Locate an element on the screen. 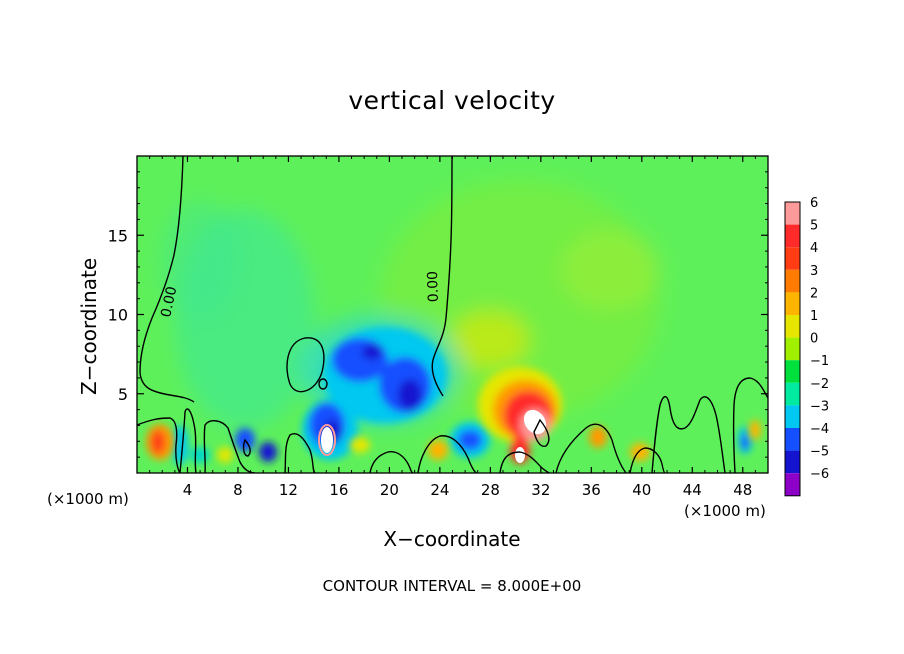 The height and width of the screenshot is (654, 904). x-tick-label: 48 is located at coordinates (742, 490).